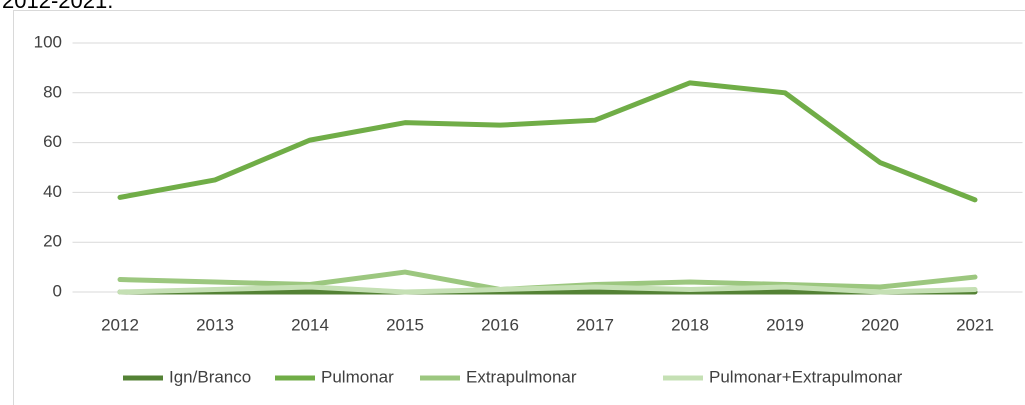 The image size is (1025, 405). I want to click on y-tick-label: 40, so click(52, 191).